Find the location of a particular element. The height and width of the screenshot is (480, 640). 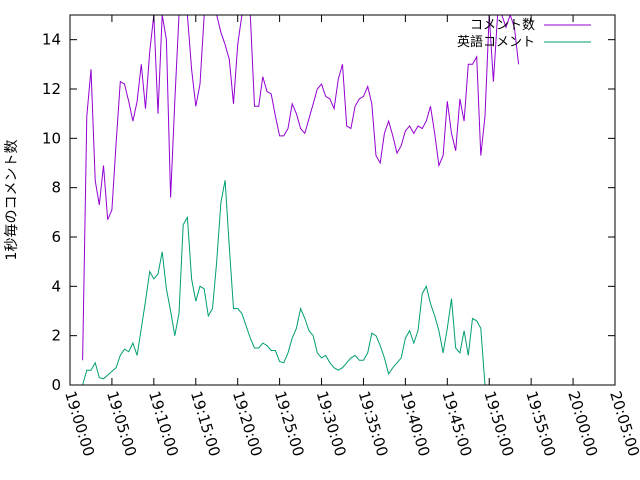

y-tick-label: 6 is located at coordinates (56, 237).